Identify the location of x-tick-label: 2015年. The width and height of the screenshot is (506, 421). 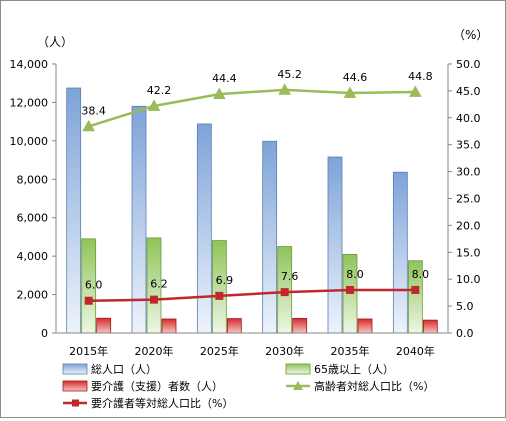
(88, 351).